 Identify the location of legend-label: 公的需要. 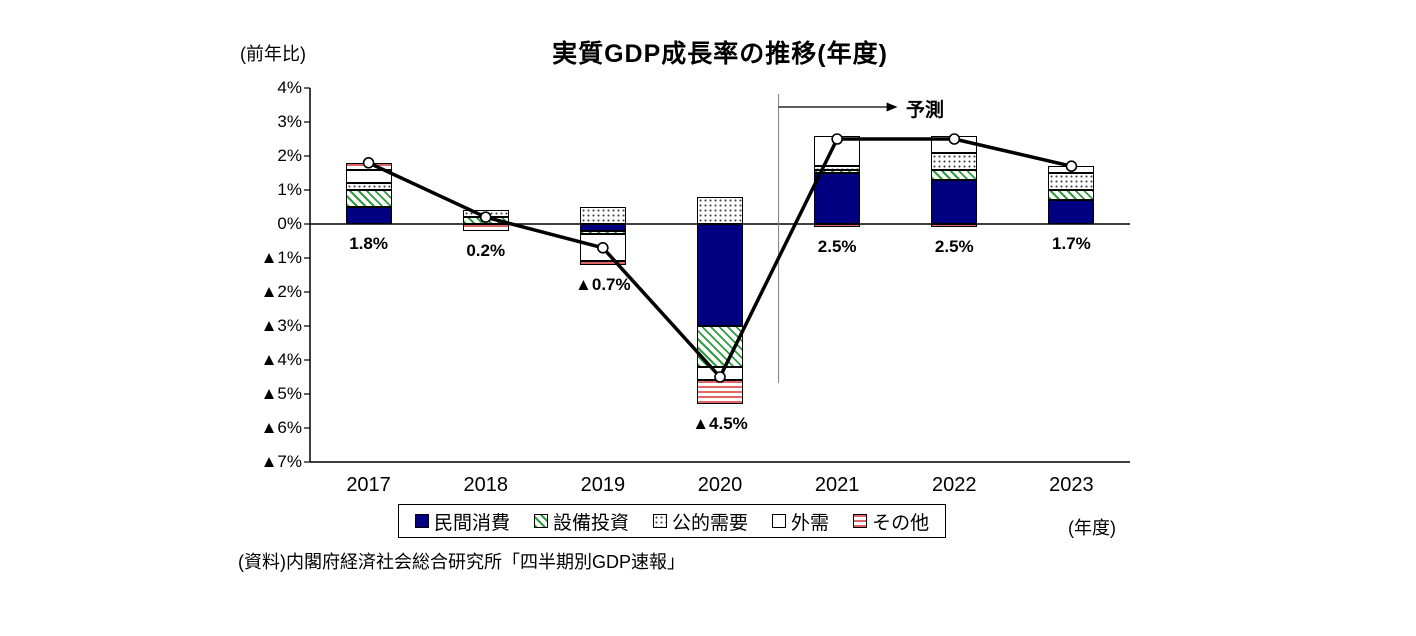
(710, 523).